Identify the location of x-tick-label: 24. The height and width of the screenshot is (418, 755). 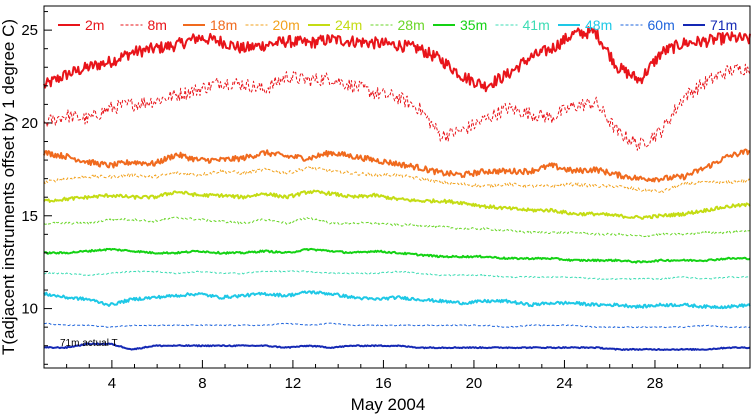
(564, 383).